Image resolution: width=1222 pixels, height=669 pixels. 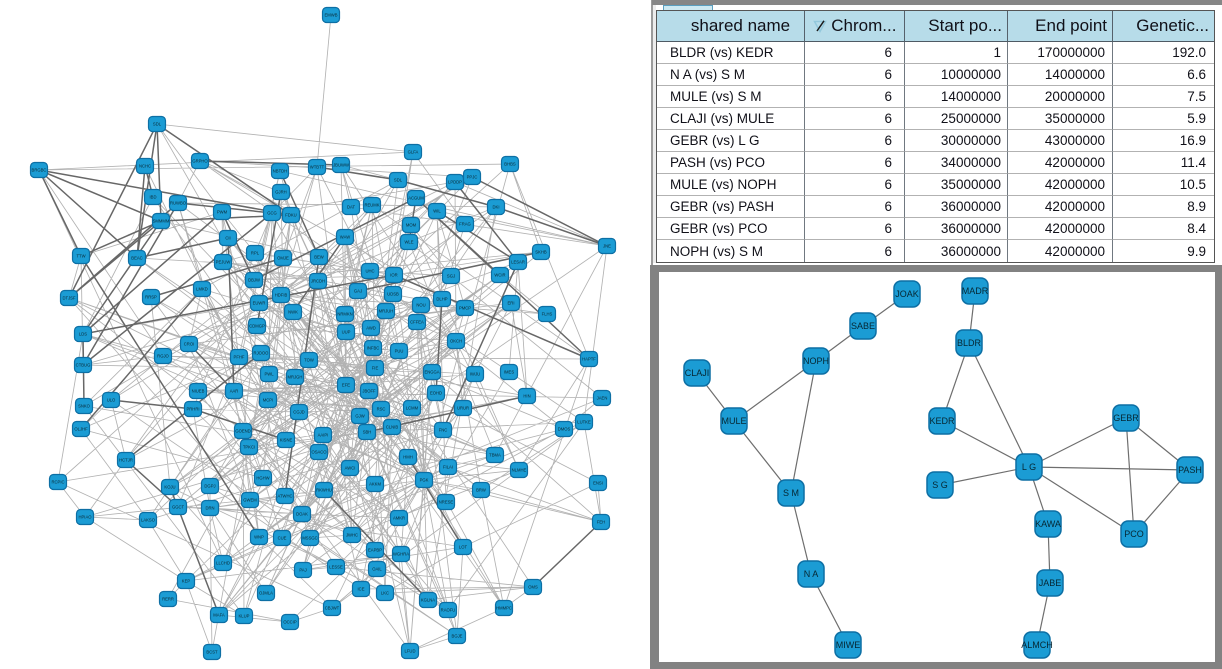 What do you see at coordinates (441, 299) in the screenshot?
I see `svg-text: DLHP` at bounding box center [441, 299].